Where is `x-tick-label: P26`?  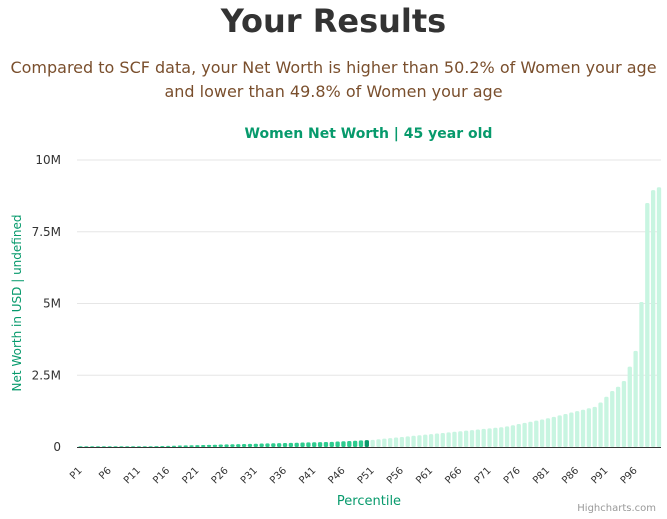 x-tick-label: P26 is located at coordinates (220, 475).